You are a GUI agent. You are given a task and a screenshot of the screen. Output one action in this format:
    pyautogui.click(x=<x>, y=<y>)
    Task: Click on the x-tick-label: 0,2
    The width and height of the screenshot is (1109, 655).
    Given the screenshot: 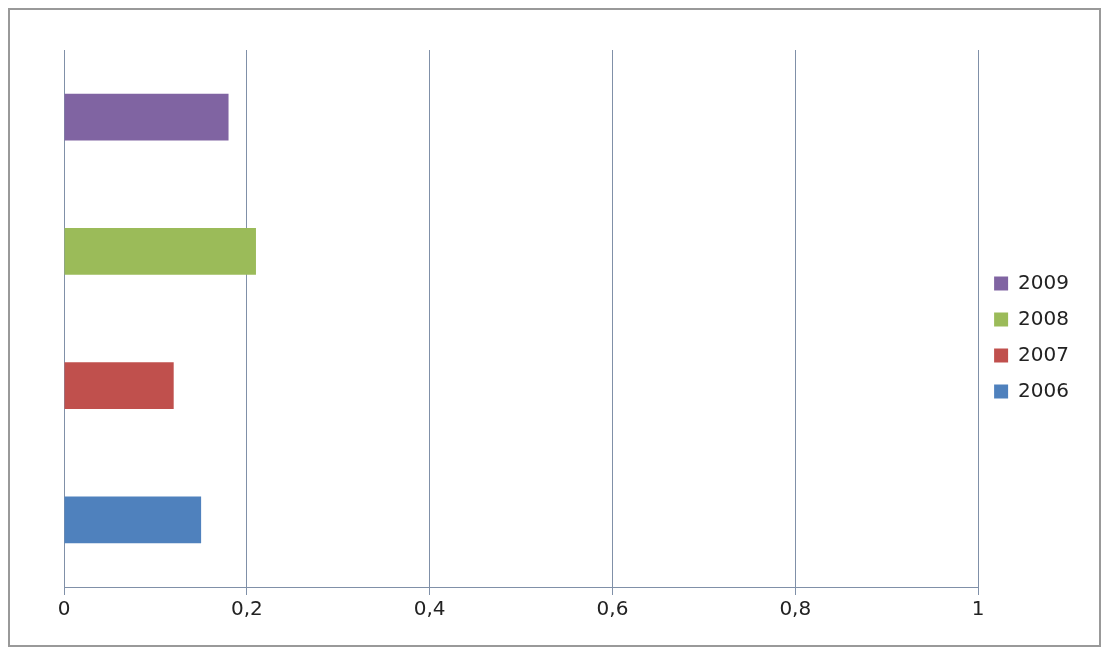 What is the action you would take?
    pyautogui.click(x=246, y=608)
    